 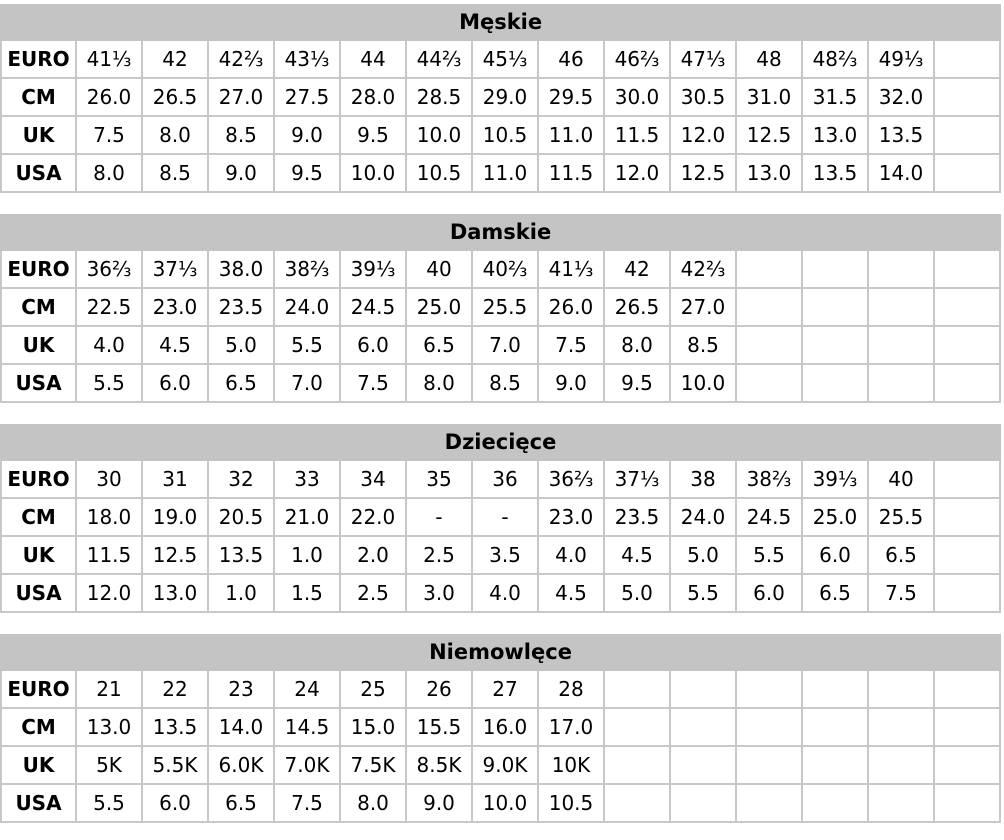 What do you see at coordinates (373, 555) in the screenshot?
I see `size-cell: 2.0` at bounding box center [373, 555].